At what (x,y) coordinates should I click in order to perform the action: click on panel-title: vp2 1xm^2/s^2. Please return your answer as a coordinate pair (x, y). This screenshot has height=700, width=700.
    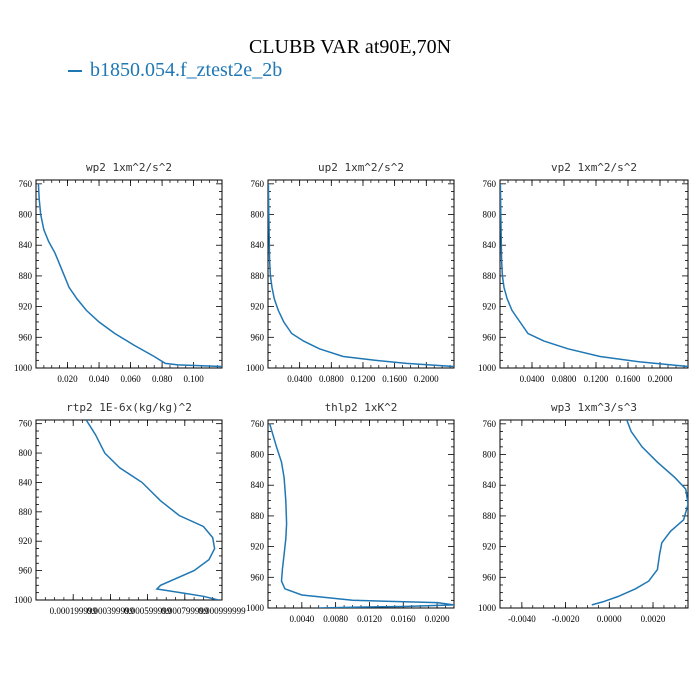
    Looking at the image, I should click on (594, 167).